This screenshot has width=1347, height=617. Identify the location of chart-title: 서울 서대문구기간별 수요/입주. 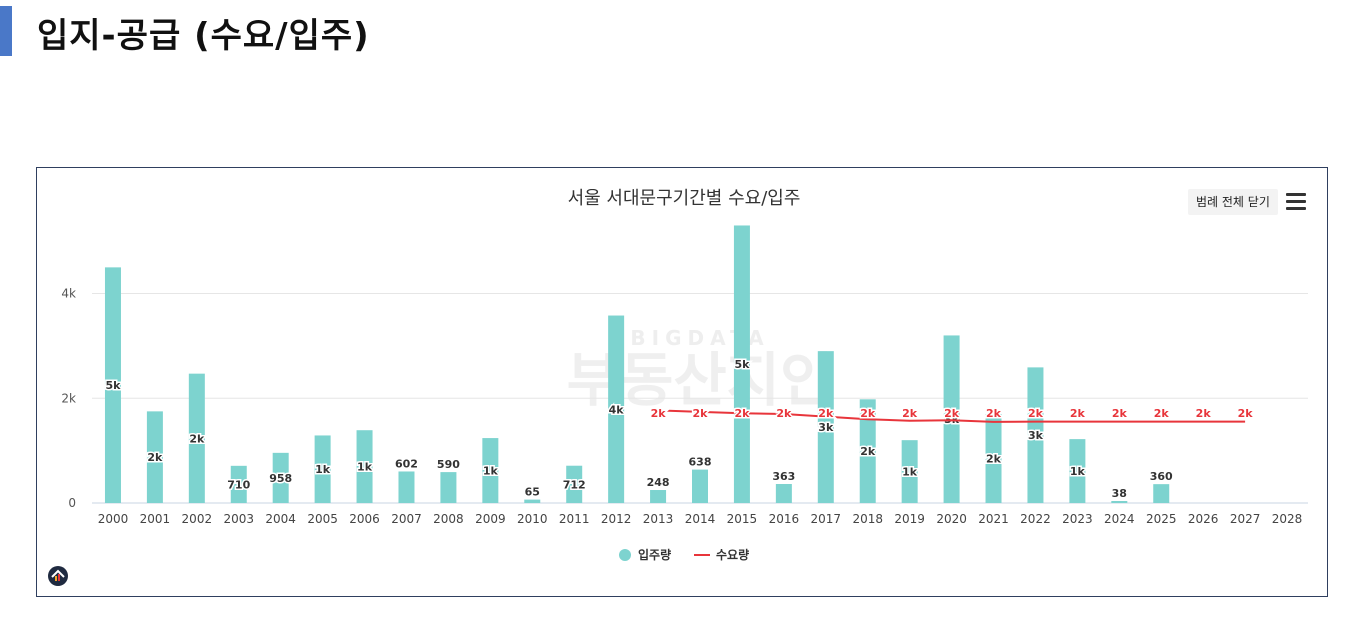
(684, 198).